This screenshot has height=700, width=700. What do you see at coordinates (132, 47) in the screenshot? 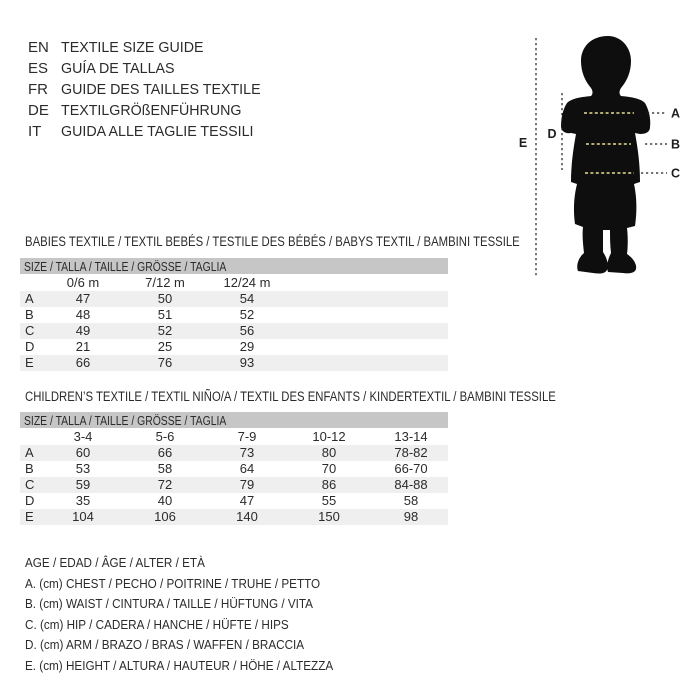
I see `guide-title-en: TEXTILE SIZE GUIDE` at bounding box center [132, 47].